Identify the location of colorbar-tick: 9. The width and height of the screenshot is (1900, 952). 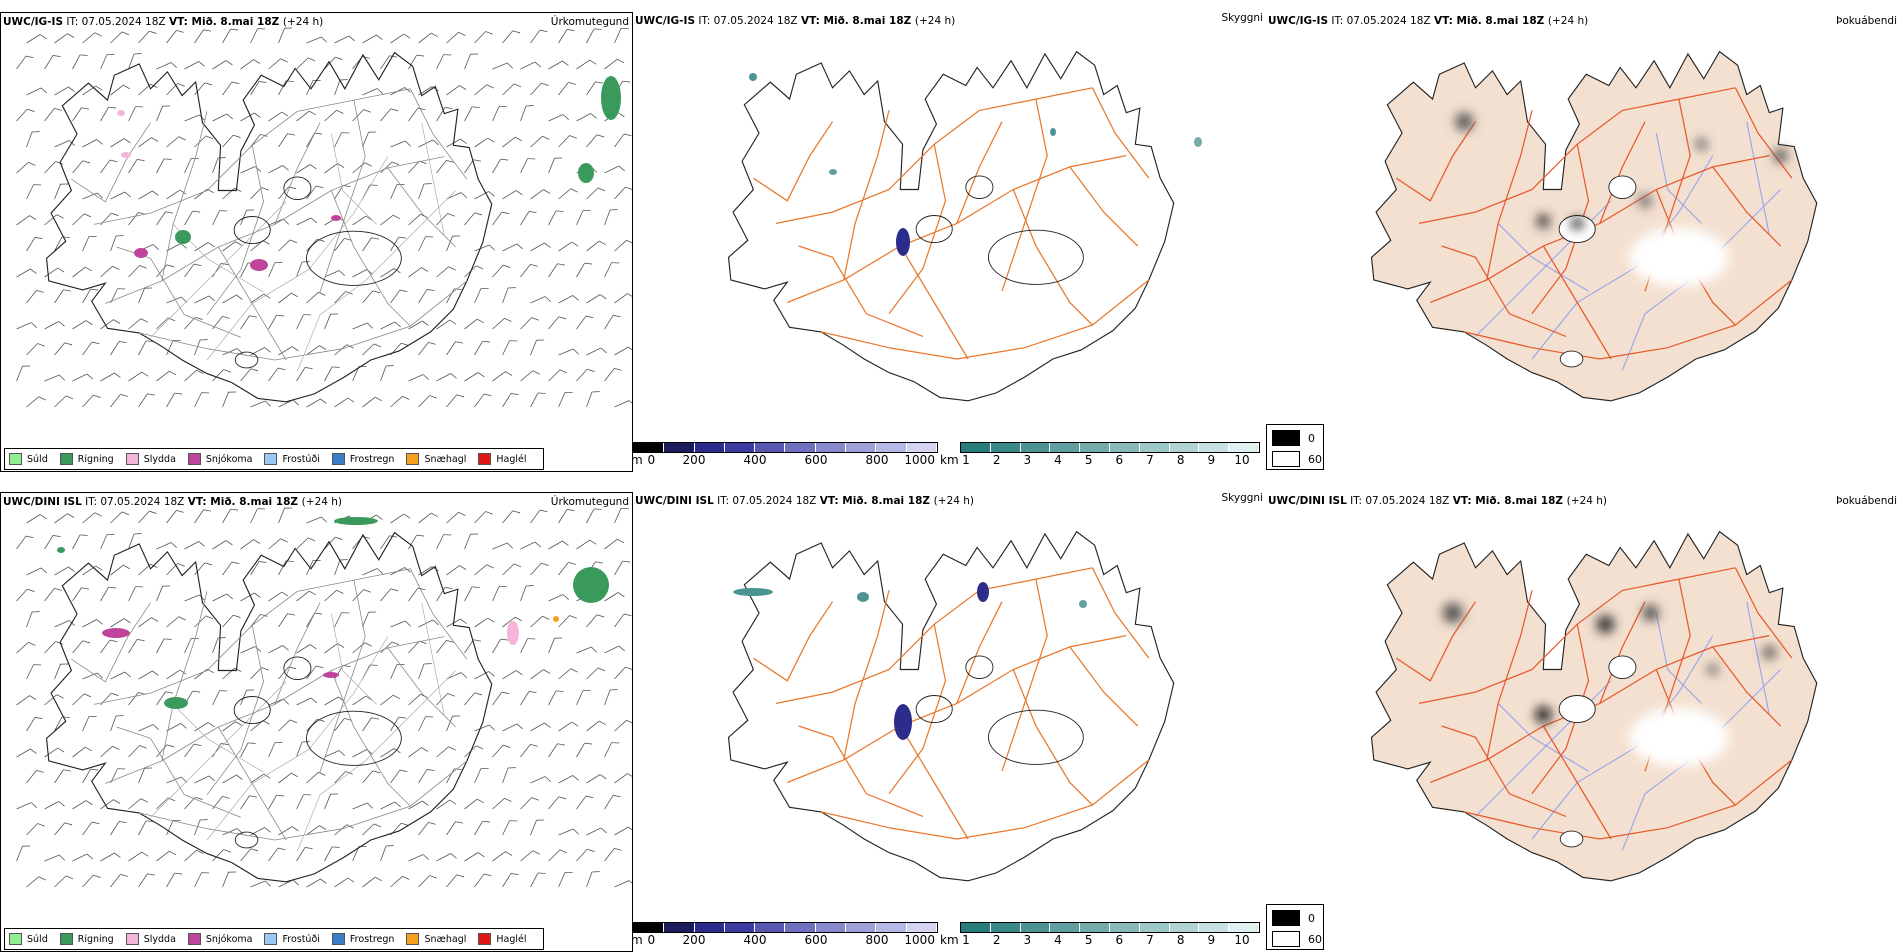
(1211, 460).